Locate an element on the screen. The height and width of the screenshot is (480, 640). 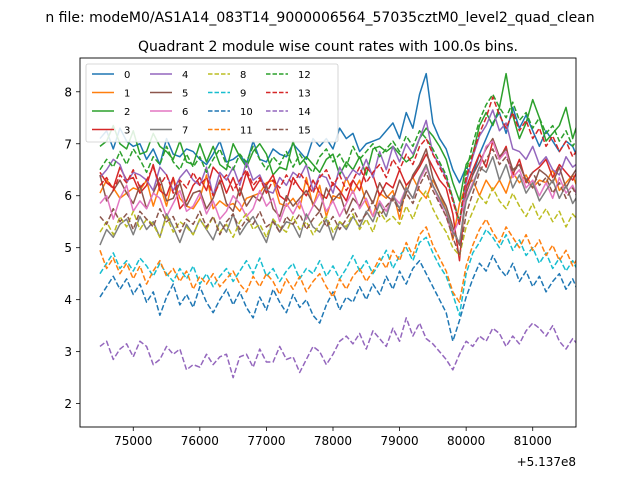
y-tick-label: 3 is located at coordinates (68, 352).